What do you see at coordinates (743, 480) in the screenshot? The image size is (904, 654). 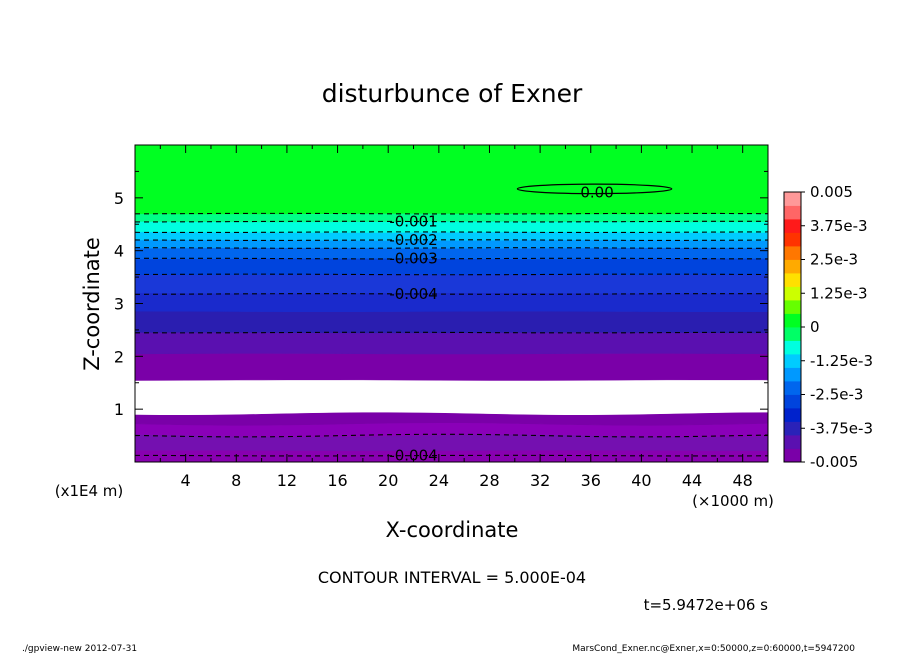 I see `x-tick-label: 48` at bounding box center [743, 480].